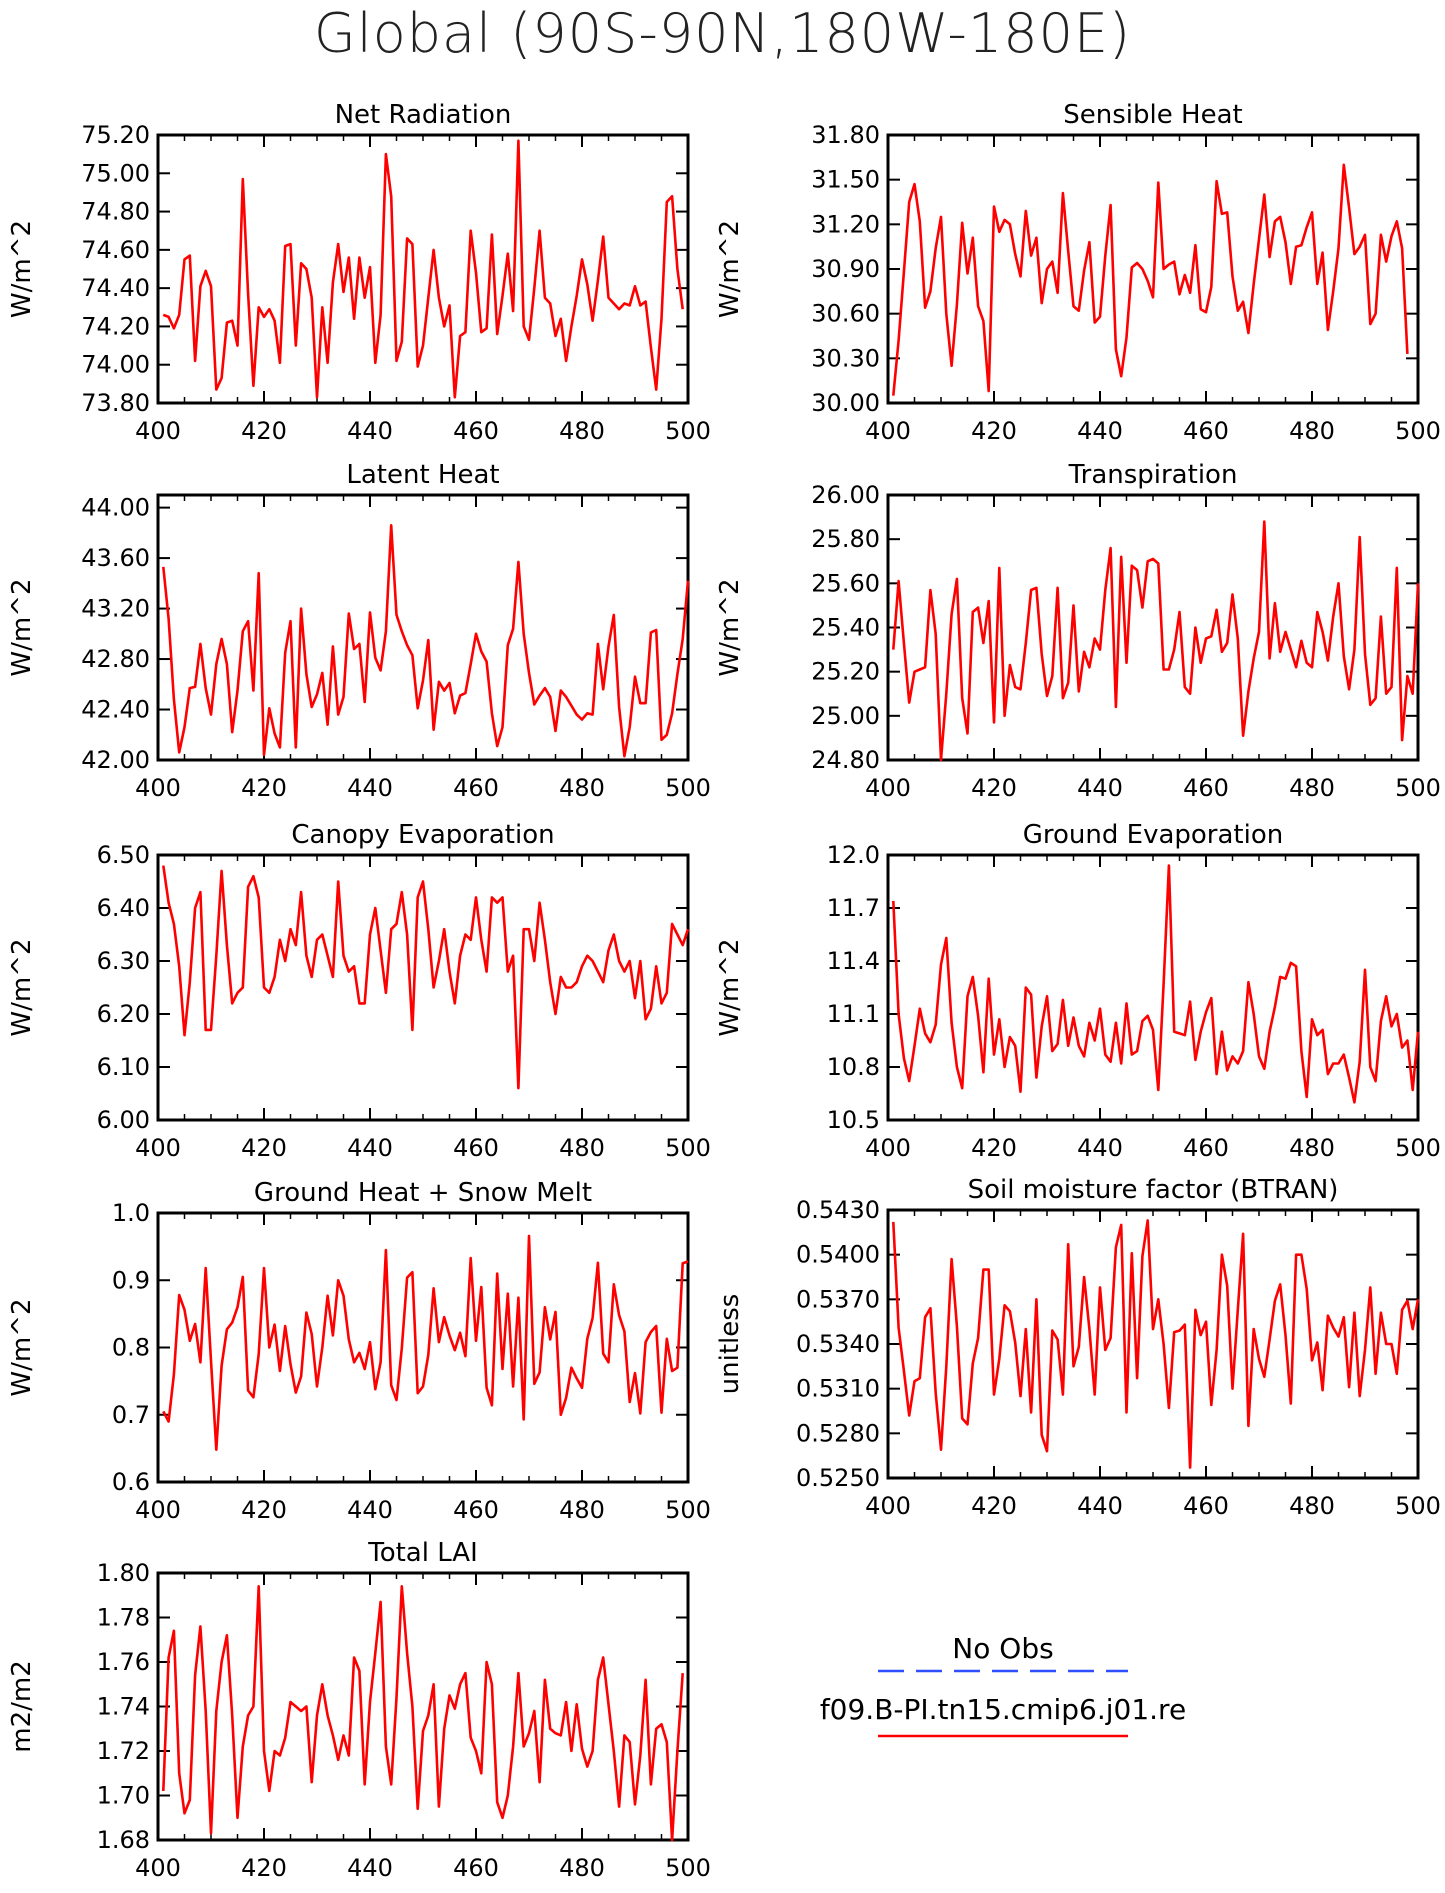 The width and height of the screenshot is (1445, 1893). Describe the element at coordinates (131, 1348) in the screenshot. I see `y-tick-label: 0.8` at that location.